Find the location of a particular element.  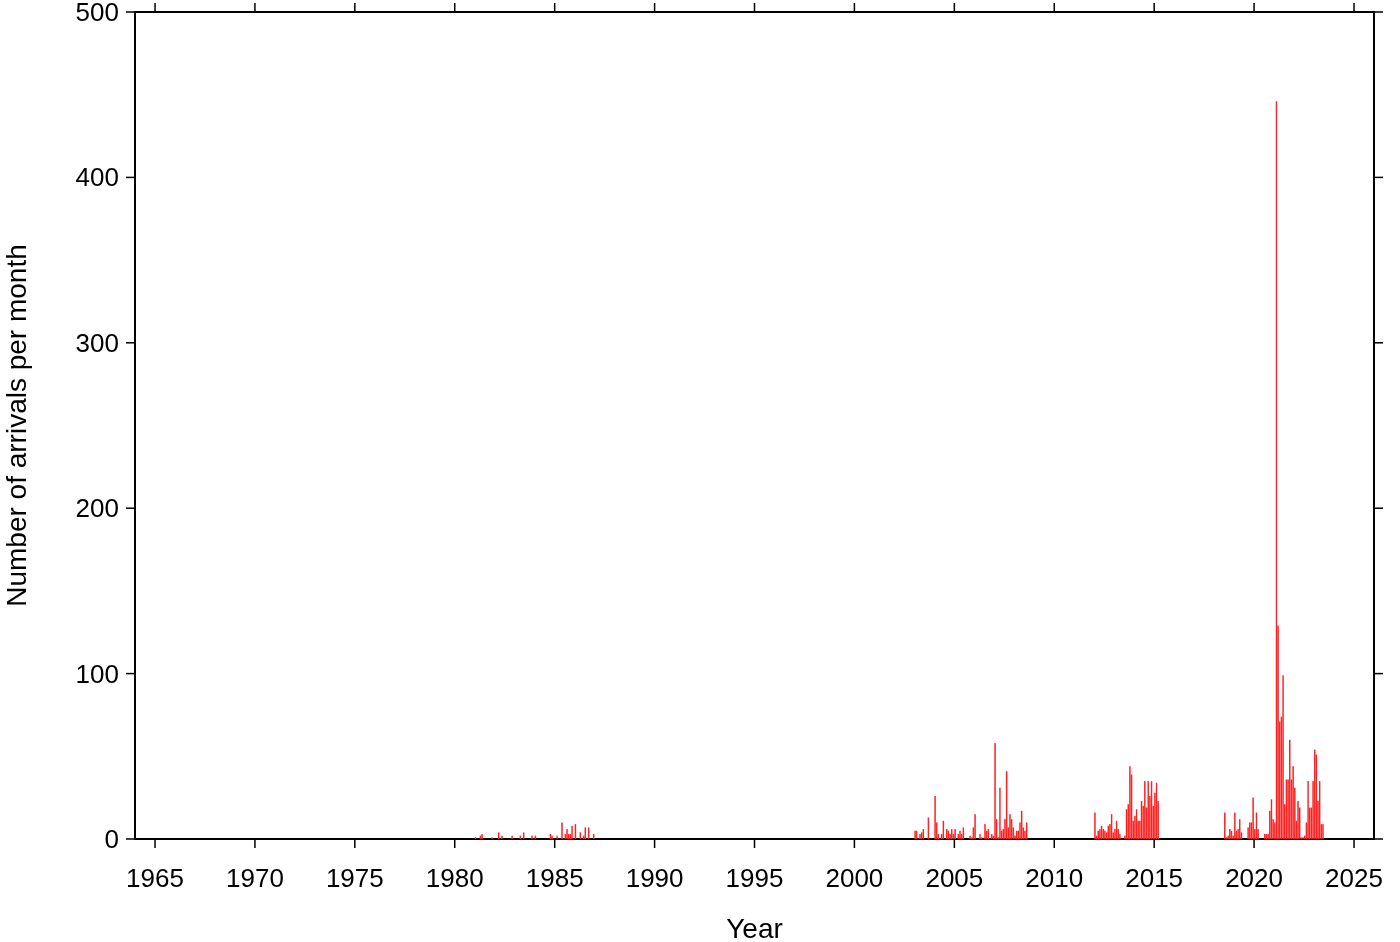

y-tick-label: 0 is located at coordinates (111, 839).